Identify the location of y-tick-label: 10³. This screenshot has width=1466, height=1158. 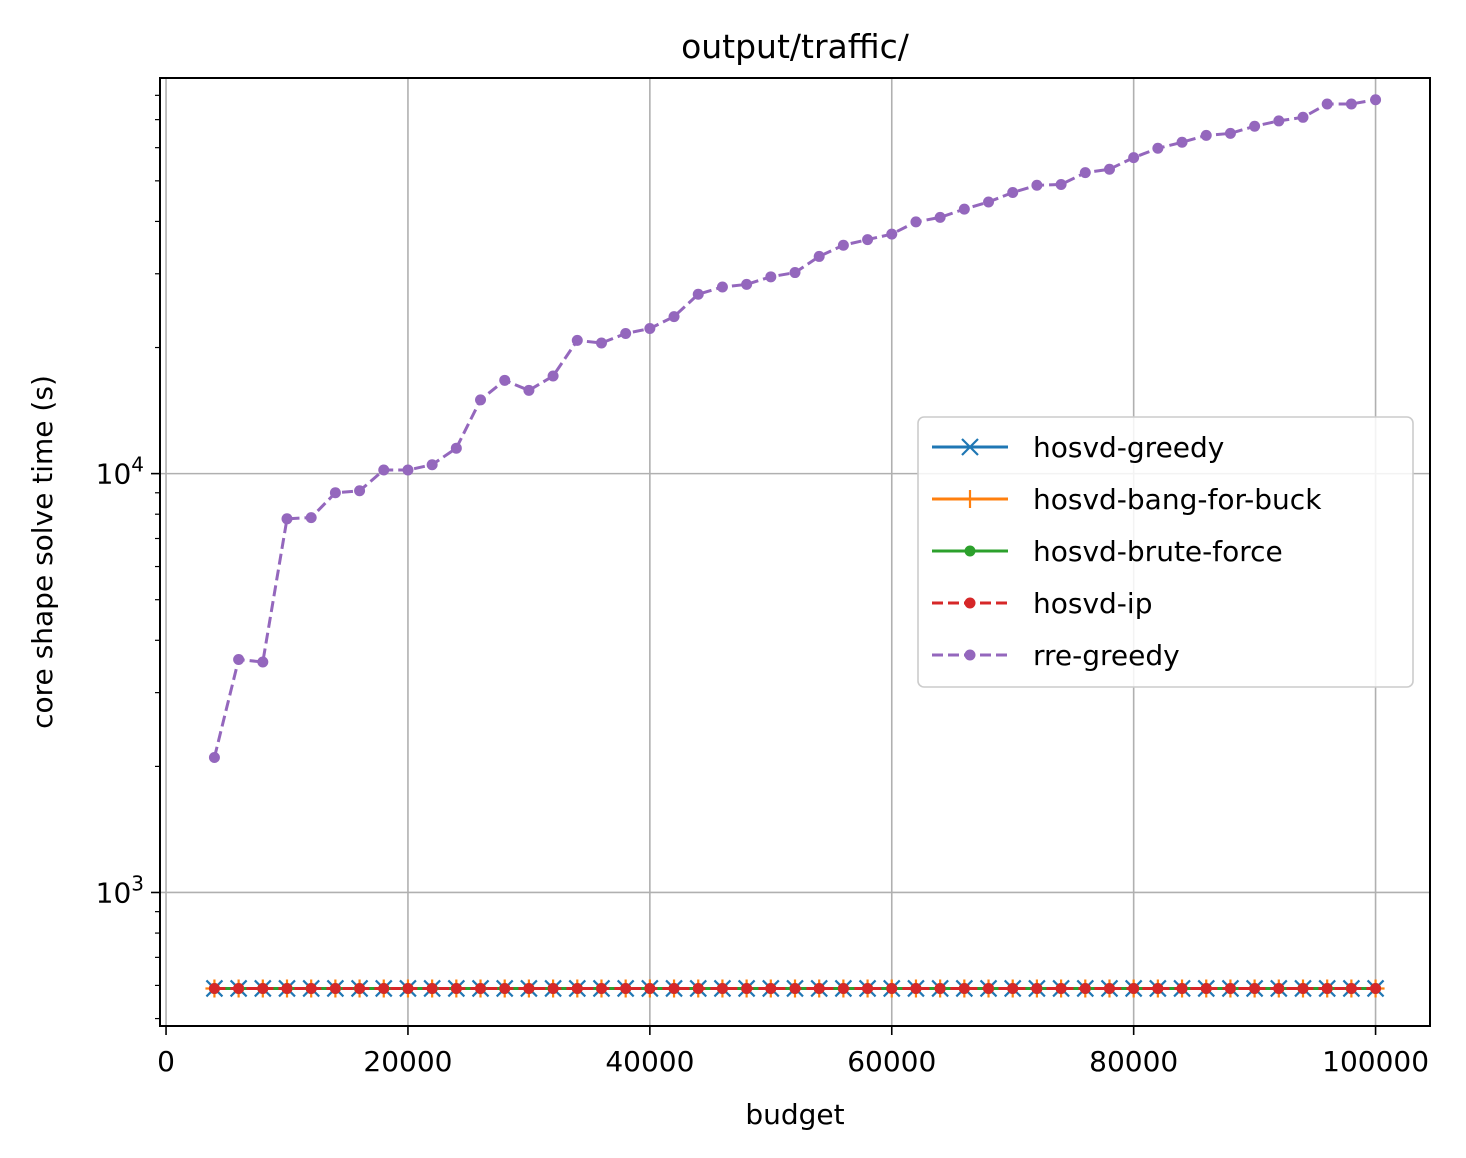
(120, 890).